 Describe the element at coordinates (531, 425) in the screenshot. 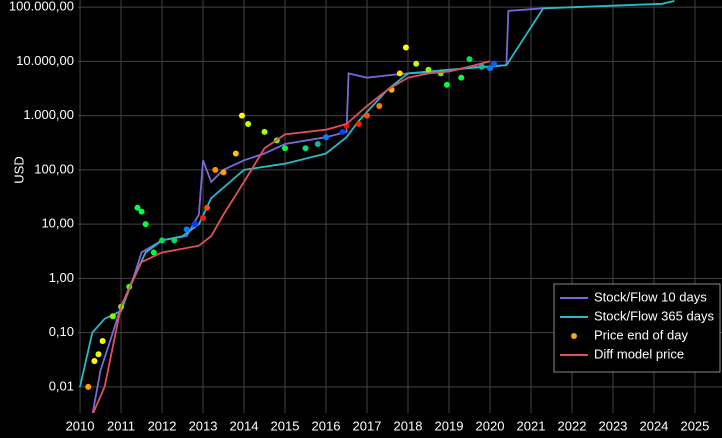

I see `x-tick-label: 2021` at that location.